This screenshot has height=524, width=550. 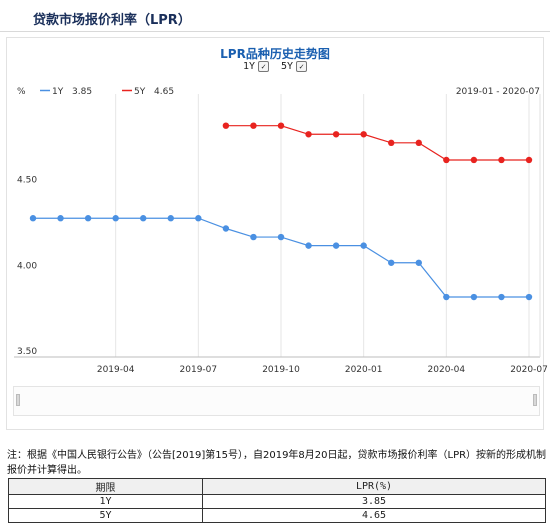 I want to click on legend-series-value: 3.85, so click(x=82, y=92).